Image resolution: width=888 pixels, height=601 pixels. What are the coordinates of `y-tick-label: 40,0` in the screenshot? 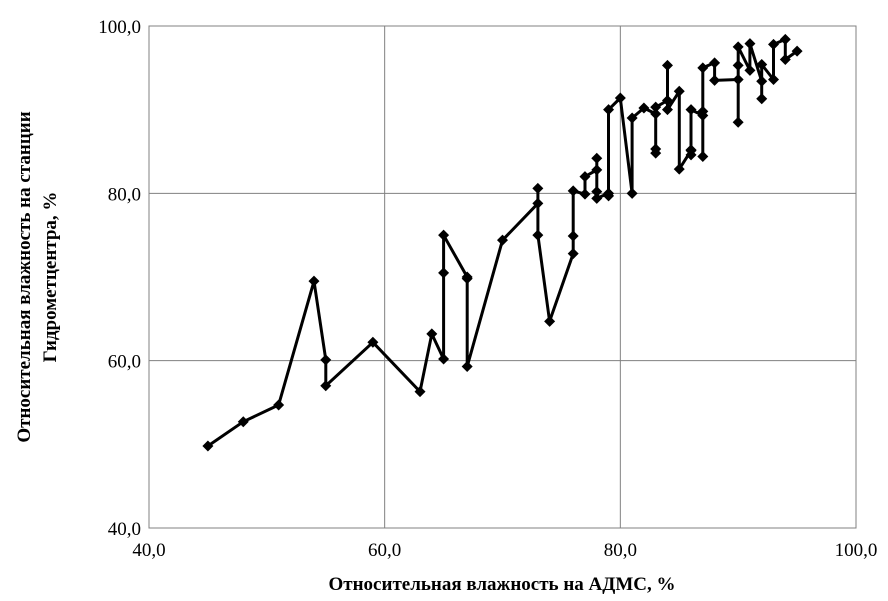 It's located at (124, 529).